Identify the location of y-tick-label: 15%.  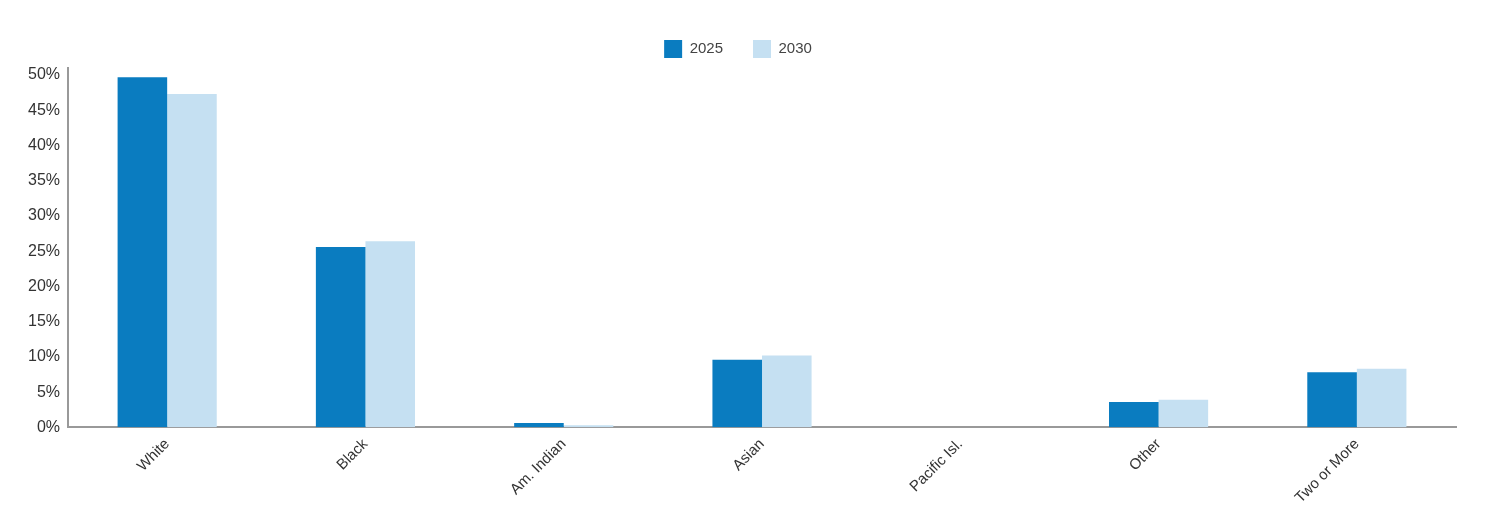
(44, 321).